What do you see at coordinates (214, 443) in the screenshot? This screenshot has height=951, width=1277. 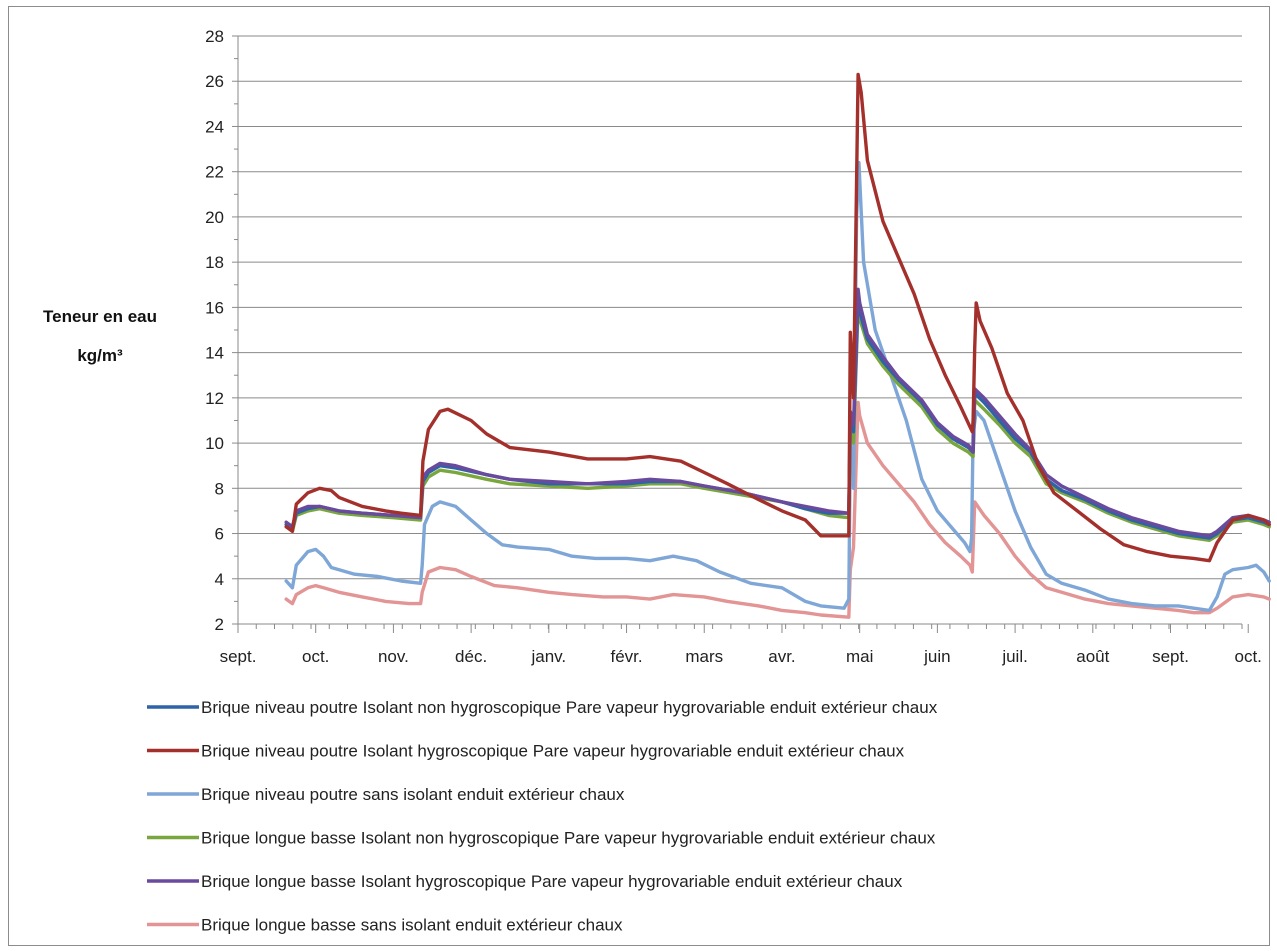 I see `y-tick-label: 10` at bounding box center [214, 443].